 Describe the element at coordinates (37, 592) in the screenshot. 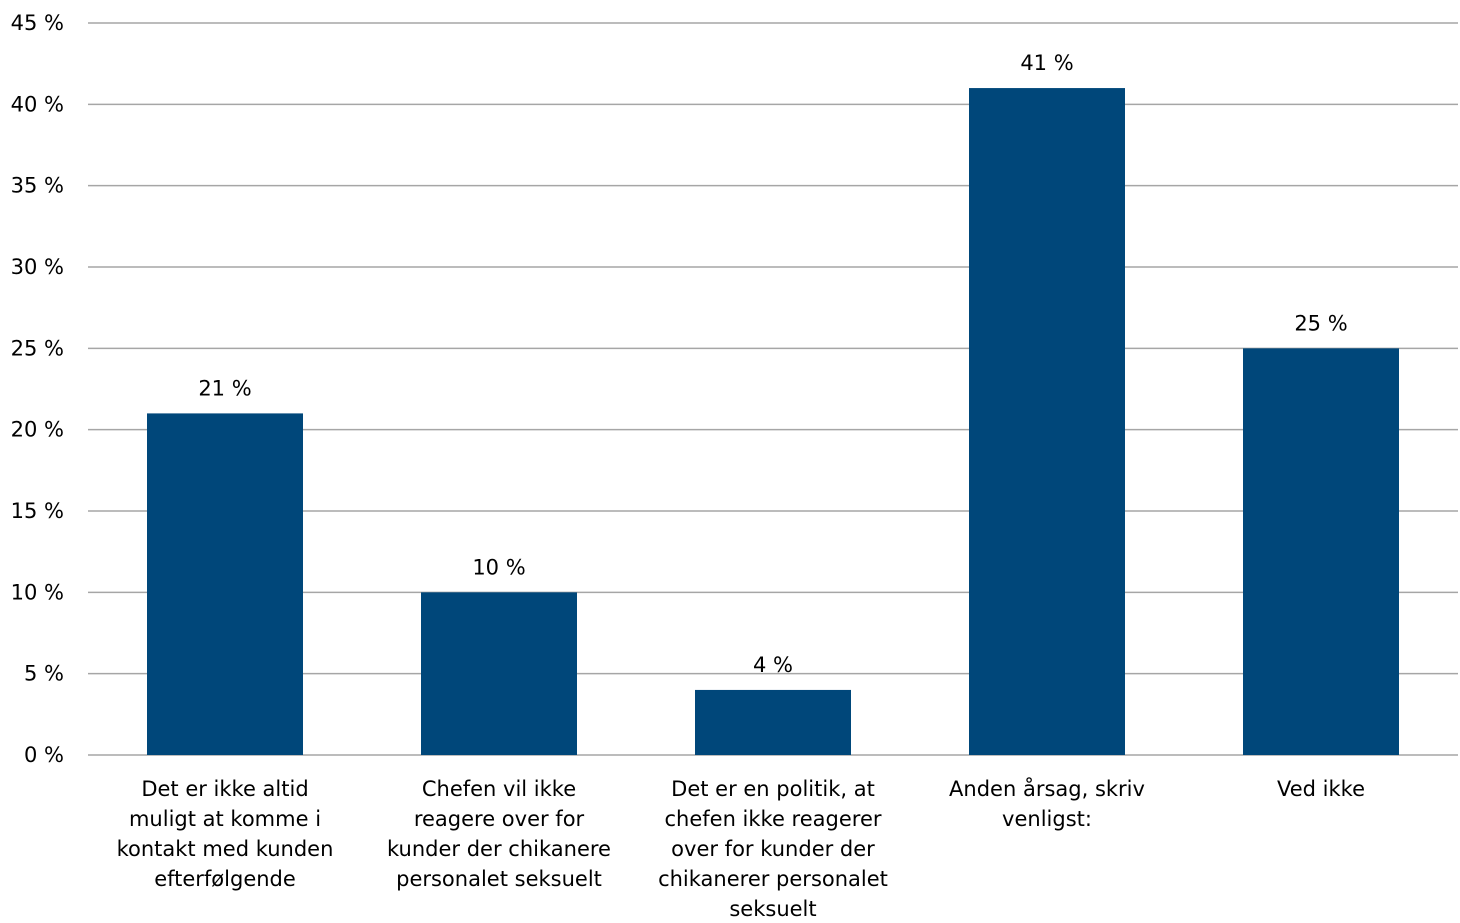

I see `y-tick-label: 10 %` at that location.